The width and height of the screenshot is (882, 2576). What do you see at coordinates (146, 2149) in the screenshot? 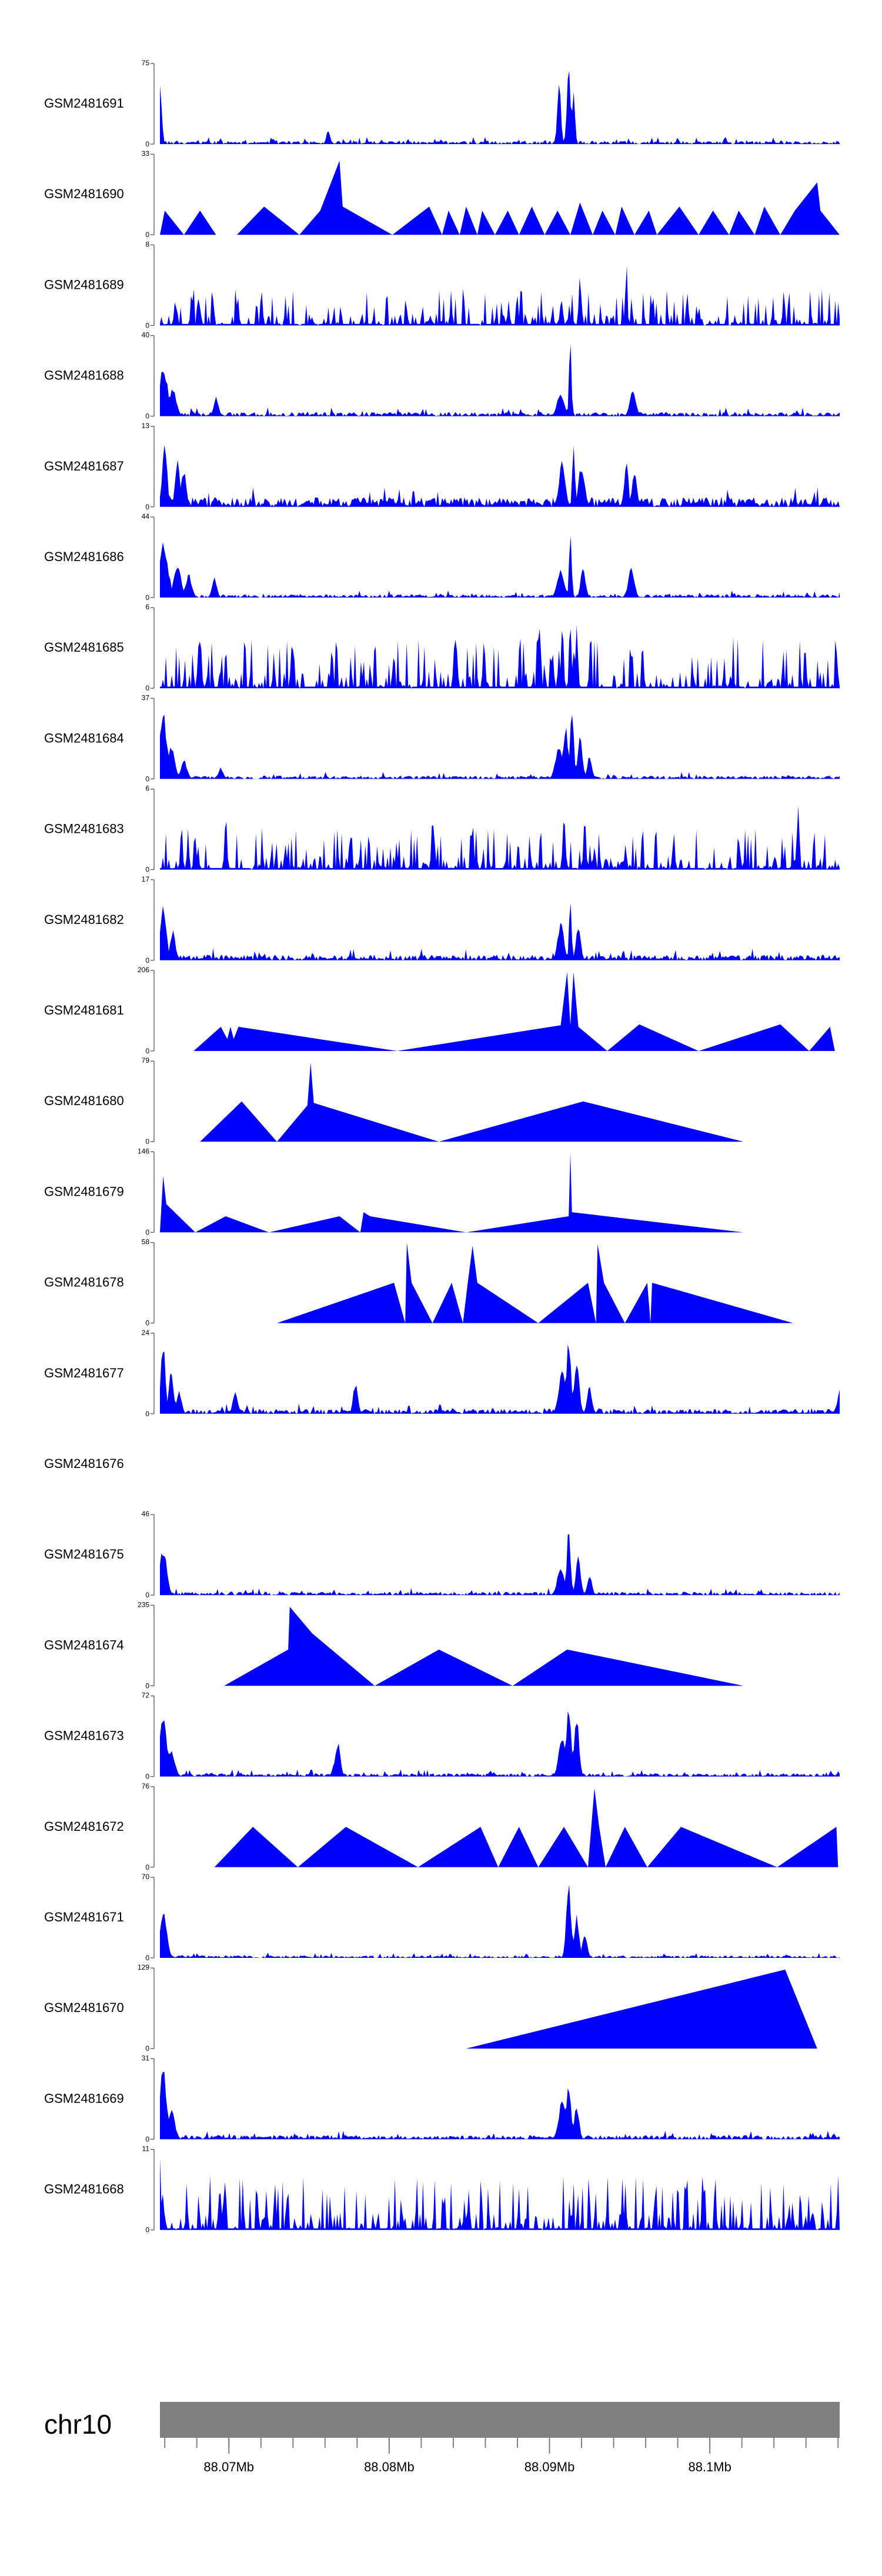
I see `y-max-label: 11` at bounding box center [146, 2149].